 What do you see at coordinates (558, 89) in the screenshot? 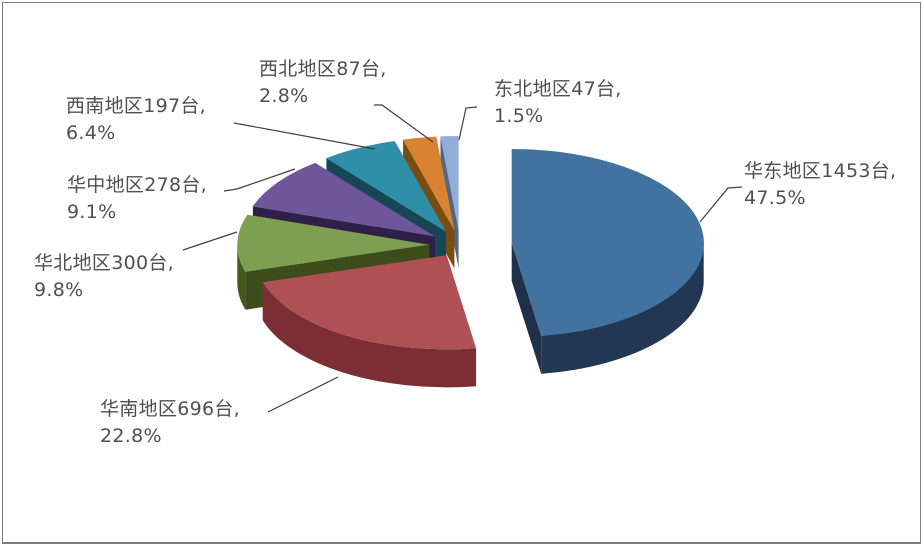
I see `callout-dongbei-line1: 东北地区47台,` at bounding box center [558, 89].